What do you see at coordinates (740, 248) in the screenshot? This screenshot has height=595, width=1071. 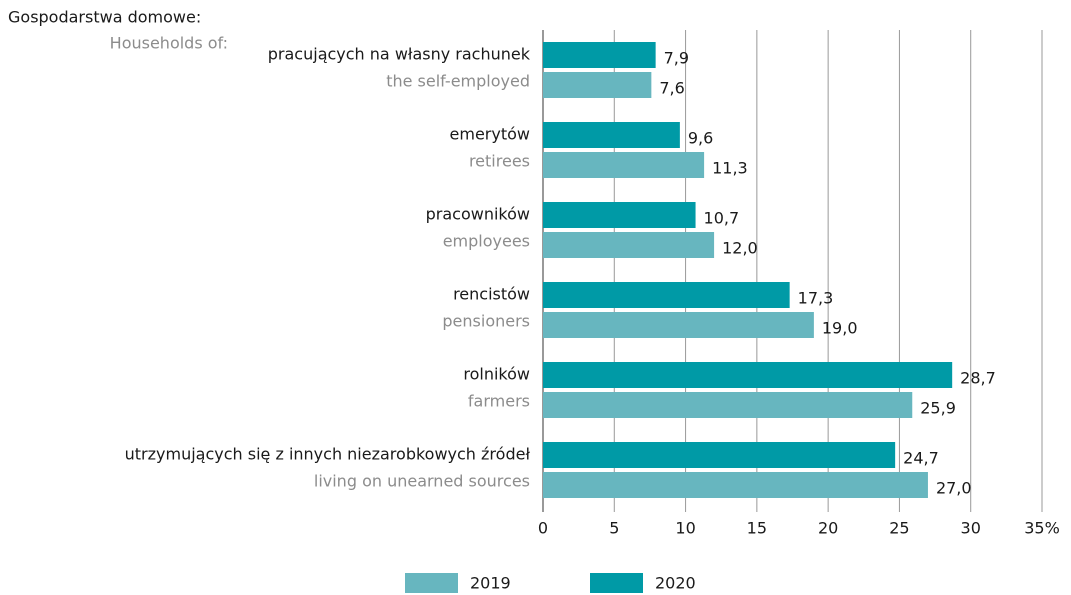 I see `value-label: 12,0` at bounding box center [740, 248].